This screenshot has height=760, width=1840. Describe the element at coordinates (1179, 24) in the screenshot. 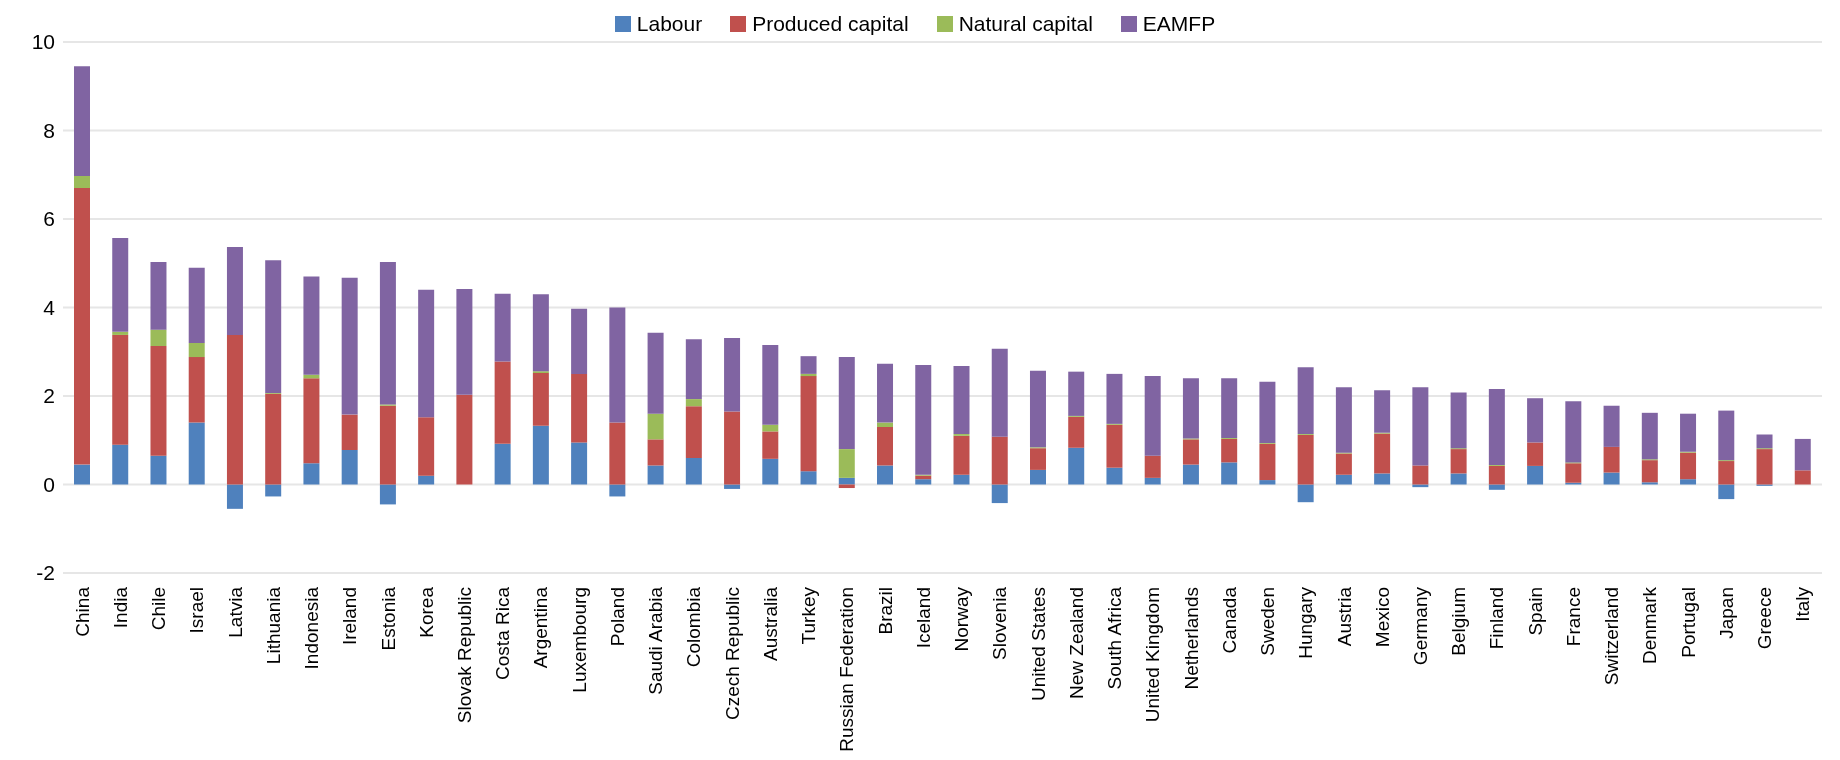

I see `legend-label: EAMFP` at that location.